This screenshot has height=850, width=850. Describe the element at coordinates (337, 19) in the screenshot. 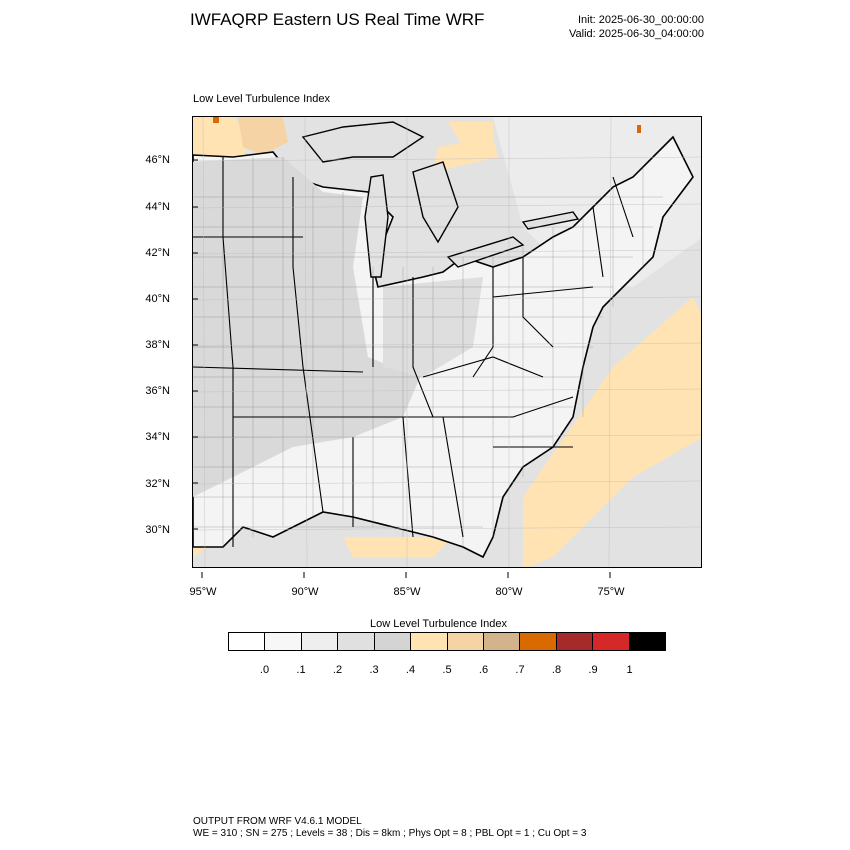

I see `main-title: IWFAQRP Eastern US Real Time WRF` at that location.